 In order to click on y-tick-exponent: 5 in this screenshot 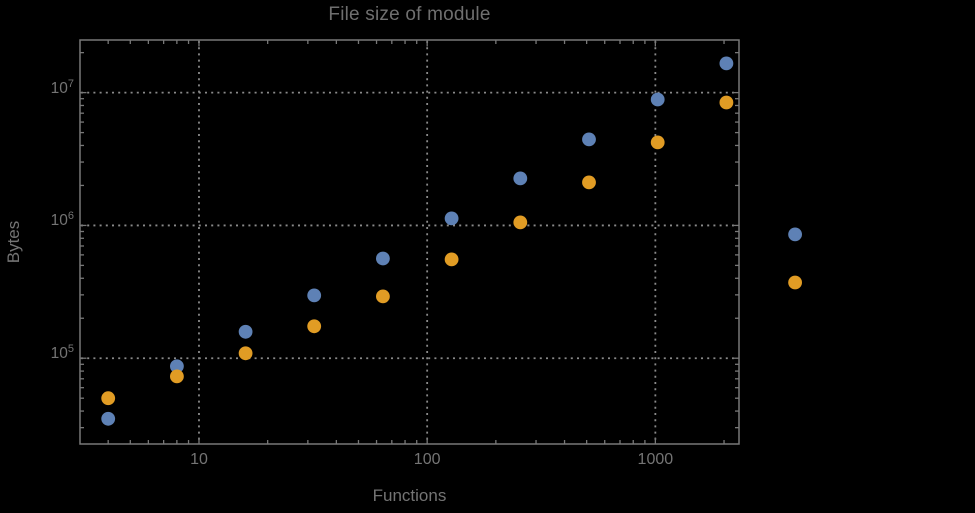, I will do `click(70, 349)`.